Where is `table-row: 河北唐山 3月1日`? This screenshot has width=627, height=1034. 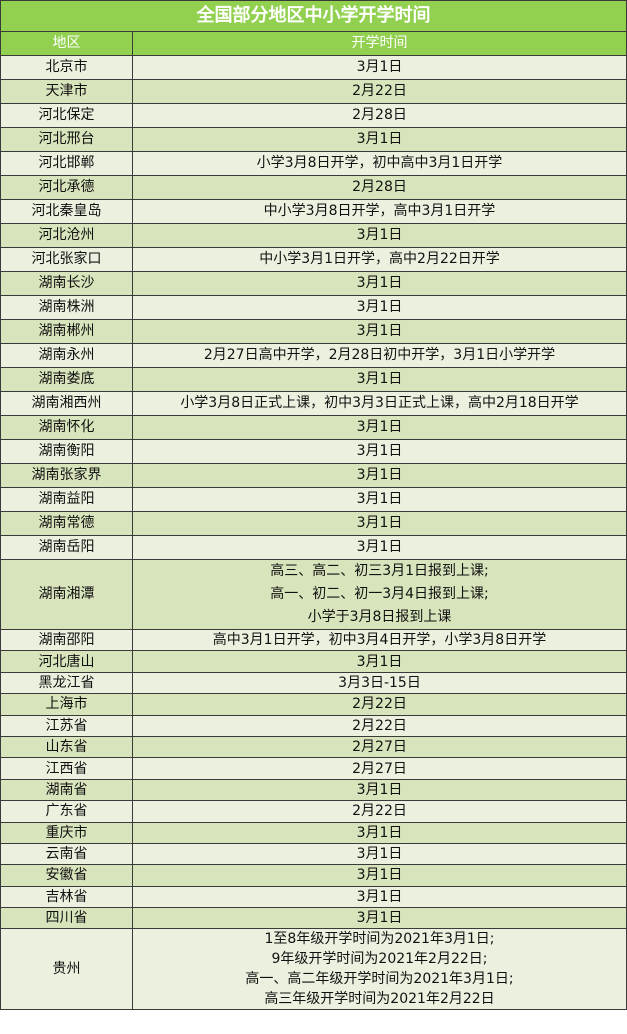 table-row: 河北唐山 3月1日 is located at coordinates (313, 661).